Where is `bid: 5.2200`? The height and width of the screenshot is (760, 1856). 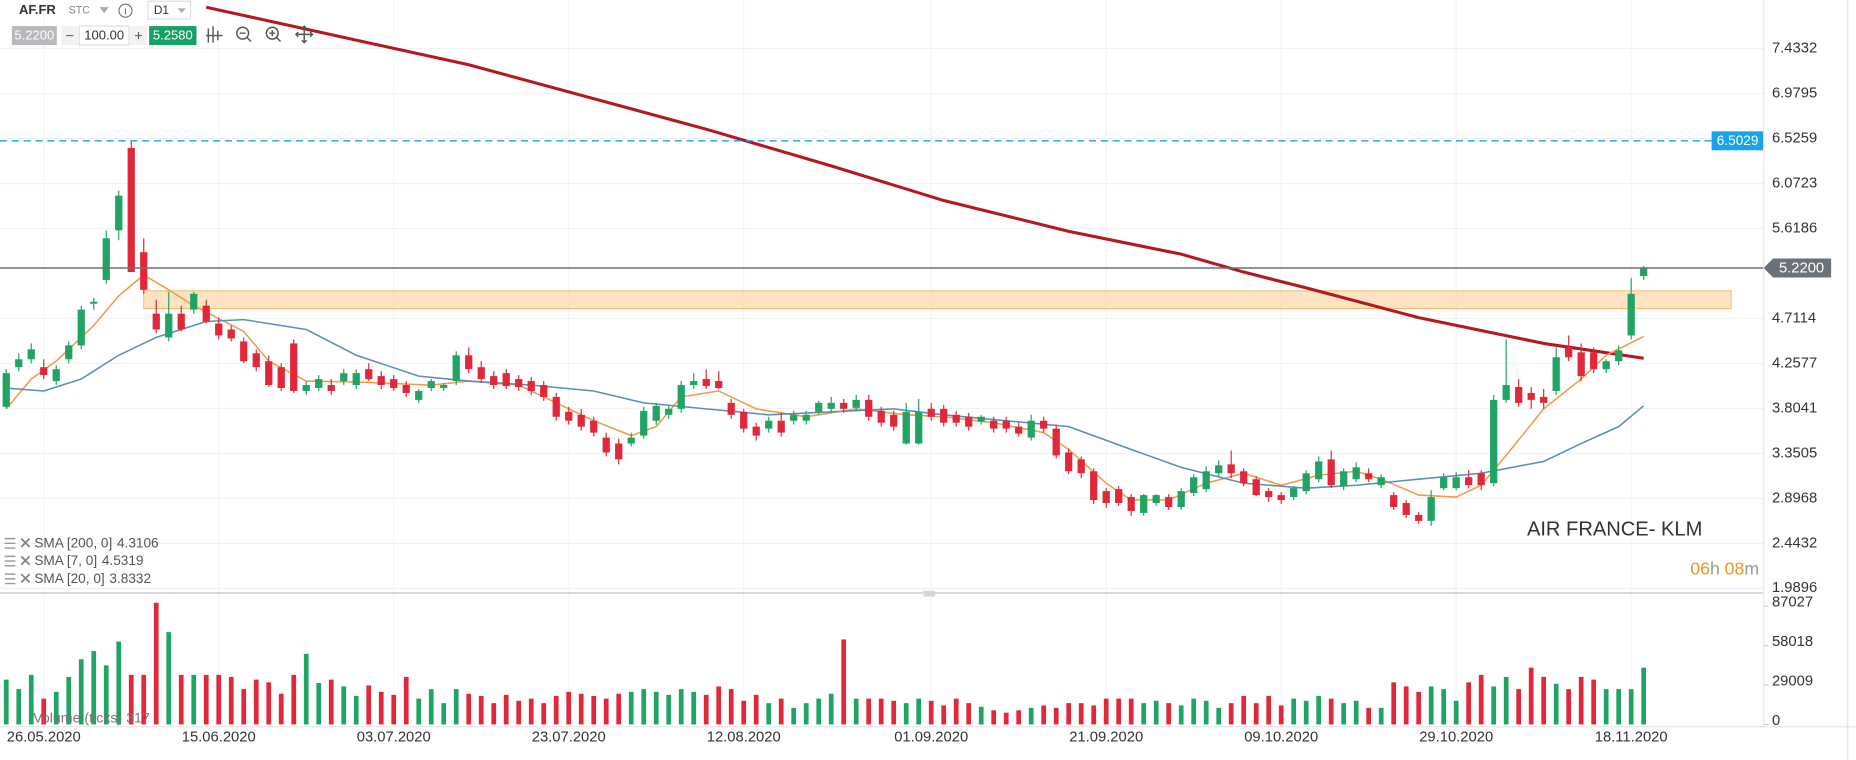 bid: 5.2200 is located at coordinates (34, 35).